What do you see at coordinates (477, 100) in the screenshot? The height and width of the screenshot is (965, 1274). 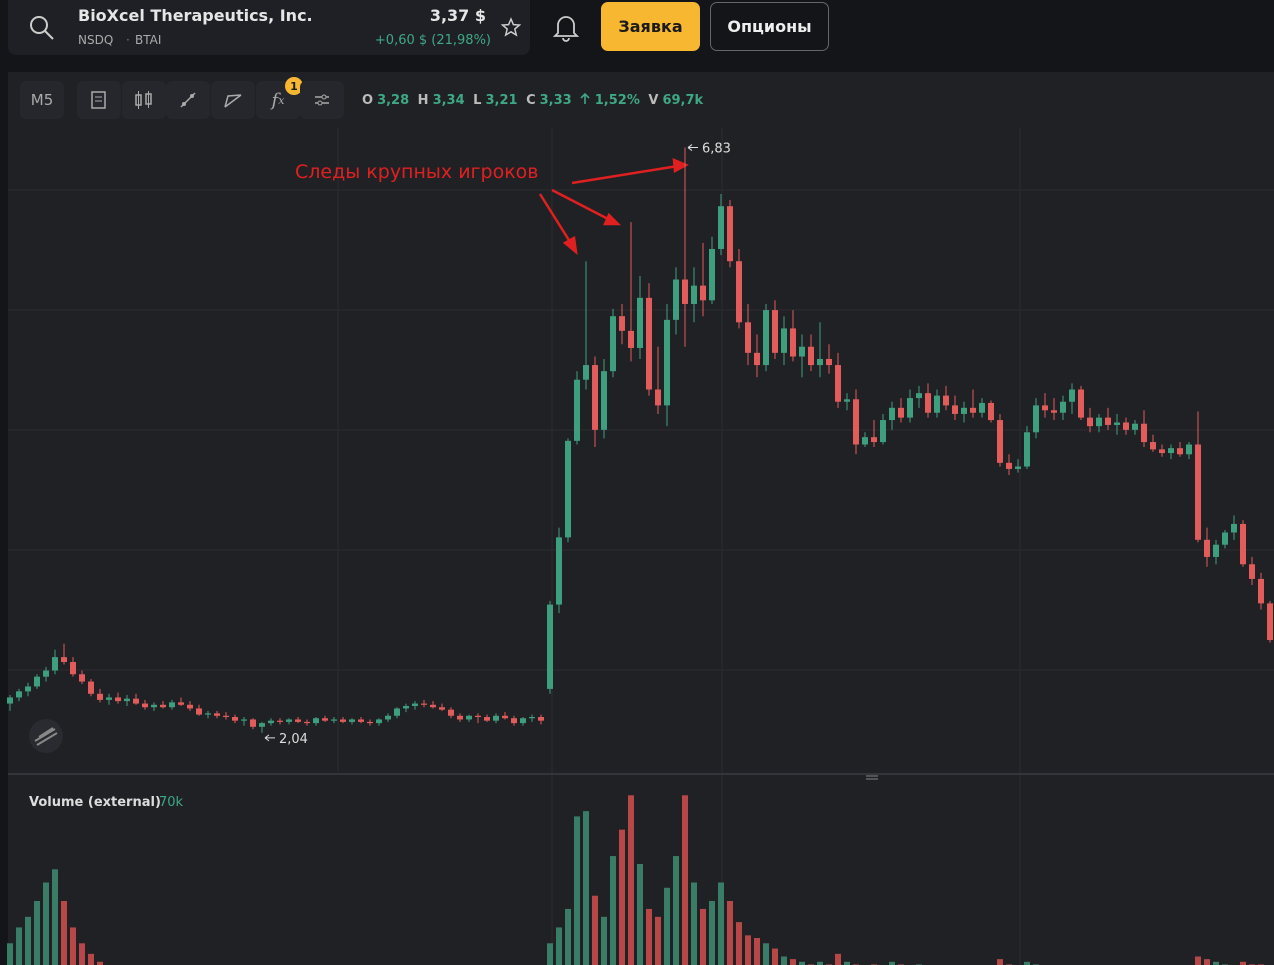 I see `ohlc-key: L` at bounding box center [477, 100].